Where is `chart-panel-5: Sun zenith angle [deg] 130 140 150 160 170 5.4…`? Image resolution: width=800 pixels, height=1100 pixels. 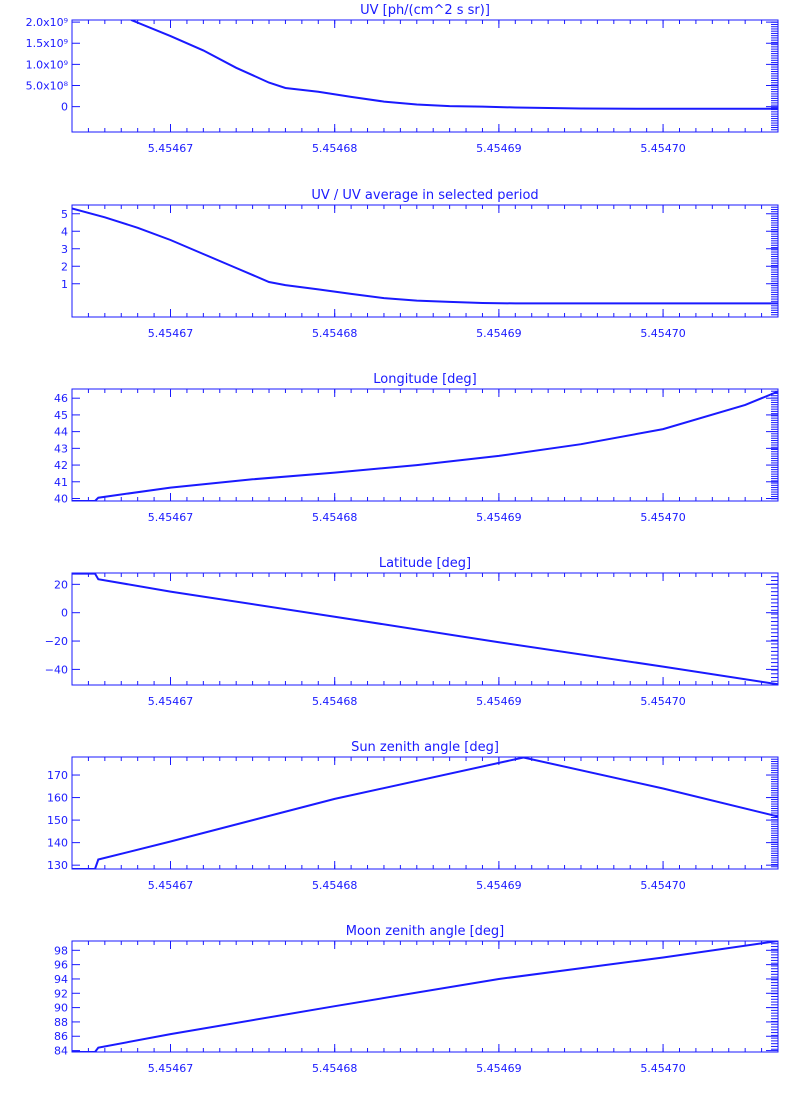
chart-panel-5: Sun zenith angle [deg] 130 140 150 160 170 5.4… is located at coordinates (413, 816).